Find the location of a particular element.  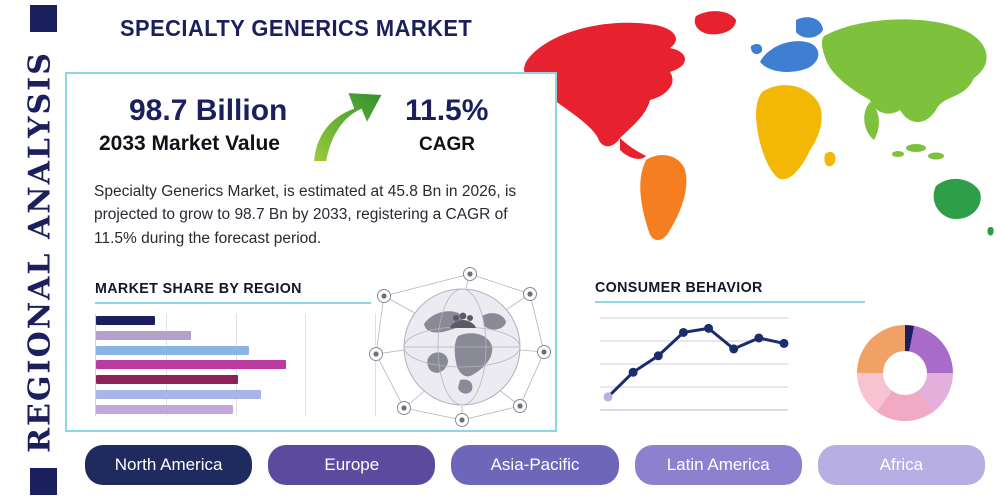

cagr-value: 11.5% is located at coordinates (447, 110).